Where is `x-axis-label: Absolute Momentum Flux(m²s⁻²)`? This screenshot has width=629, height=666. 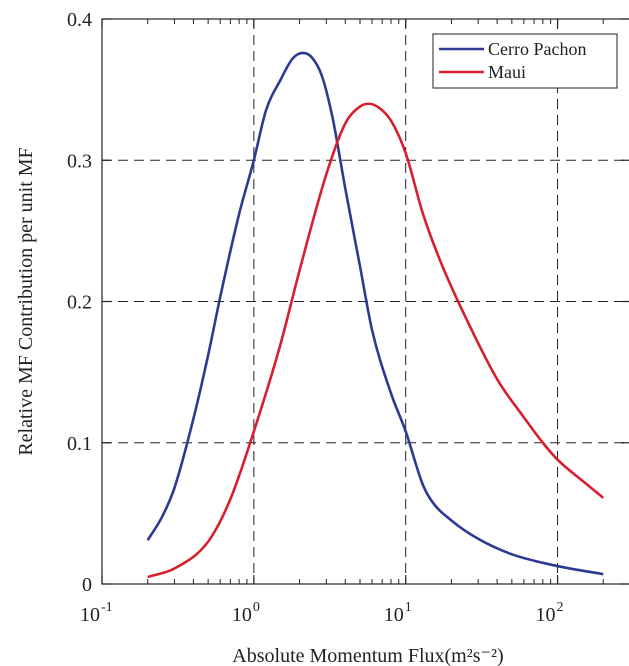
x-axis-label: Absolute Momentum Flux(m²s⁻²) is located at coordinates (367, 655).